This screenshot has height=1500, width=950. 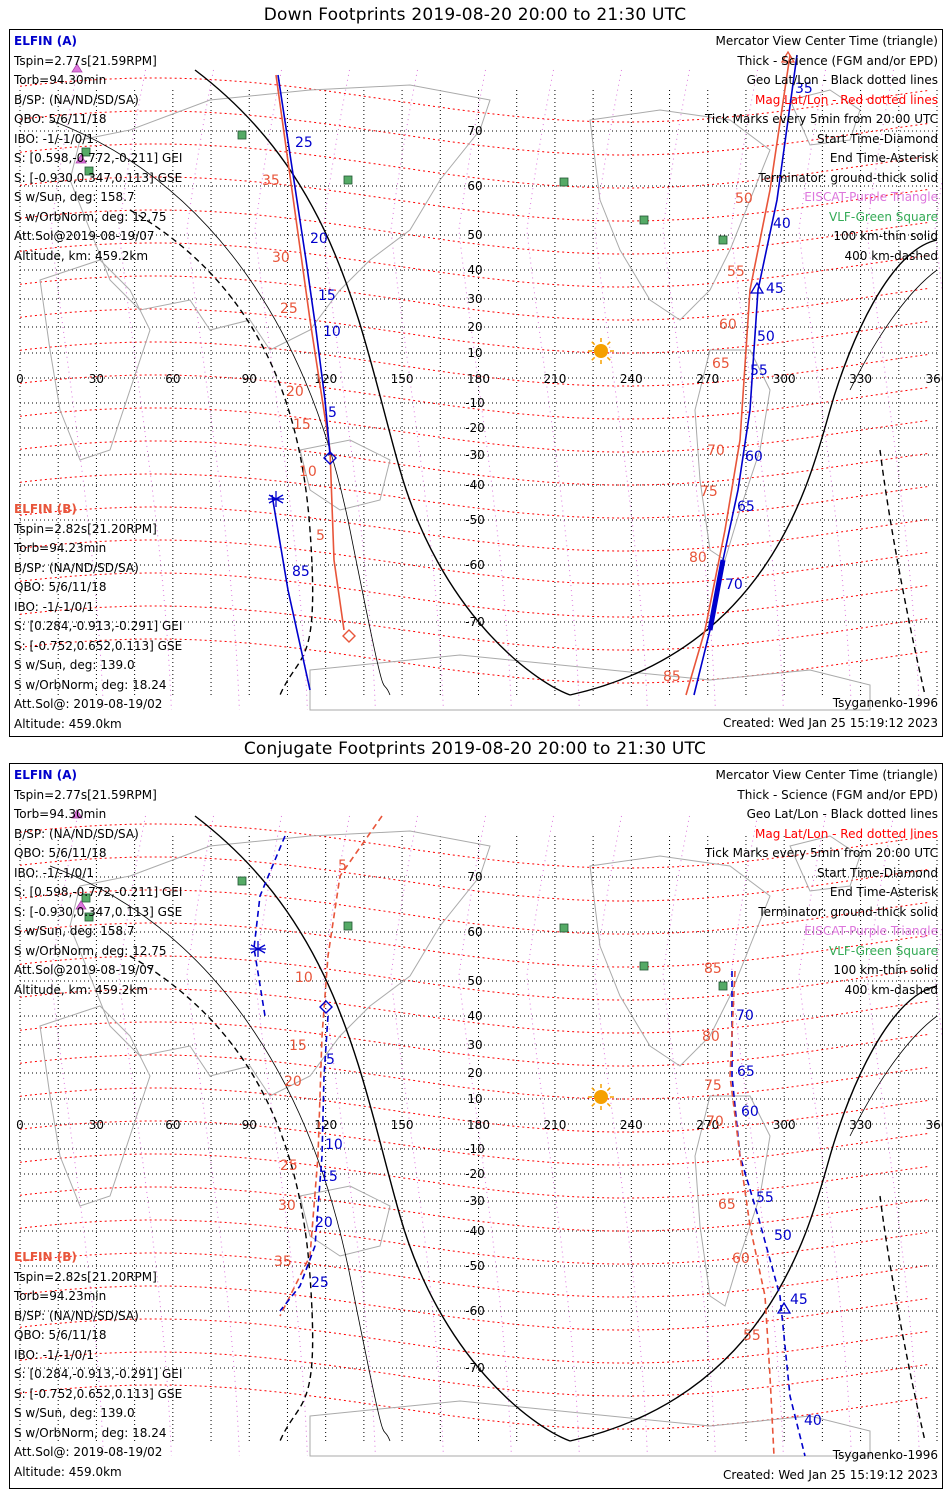 What do you see at coordinates (860, 379) in the screenshot?
I see `lon-label: 330` at bounding box center [860, 379].